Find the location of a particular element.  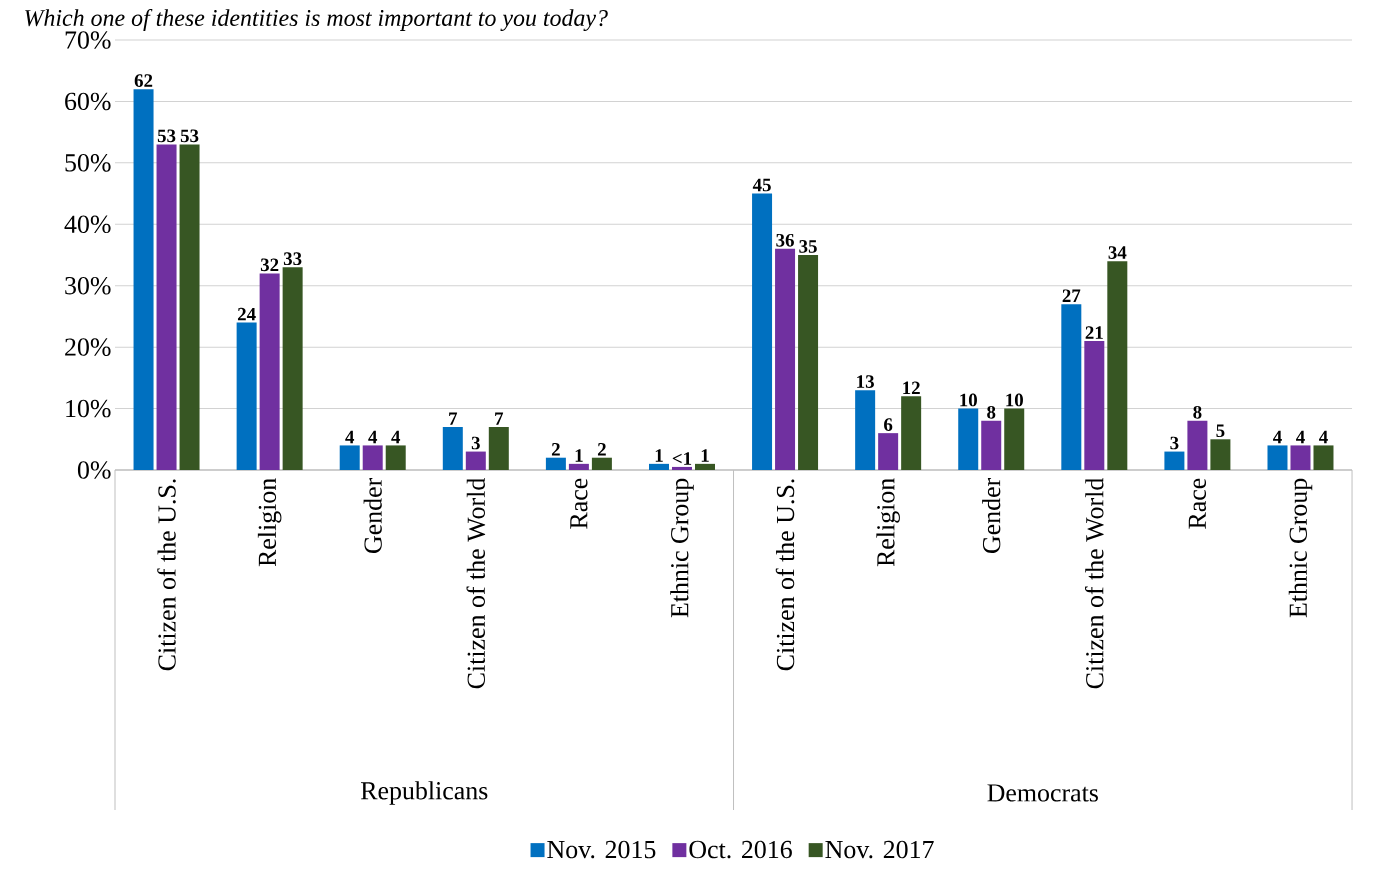

data-label: <1 is located at coordinates (682, 458).